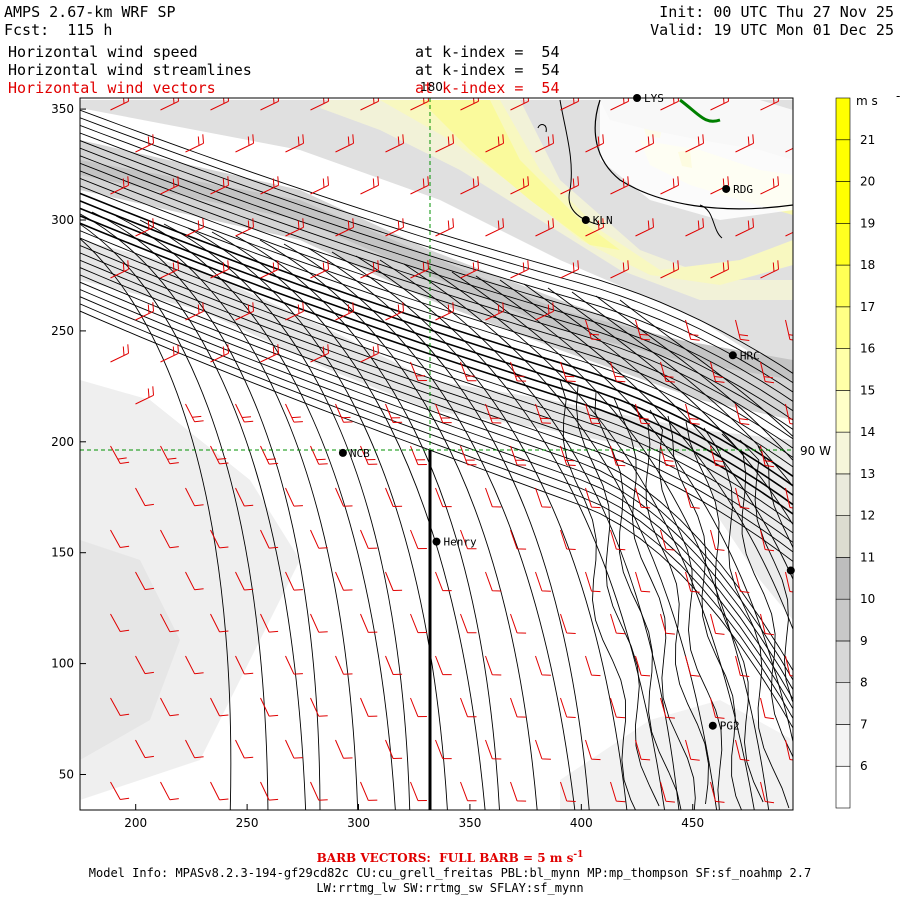 The width and height of the screenshot is (900, 900). What do you see at coordinates (867, 474) in the screenshot?
I see `colorbar-label: 13` at bounding box center [867, 474].